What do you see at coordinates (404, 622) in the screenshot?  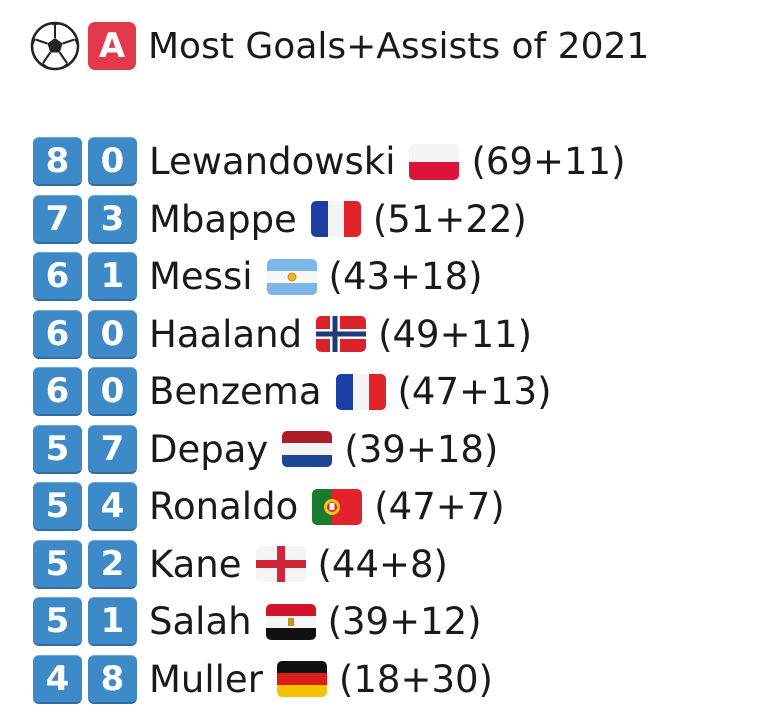 I see `goals-assists: (39+12)` at bounding box center [404, 622].